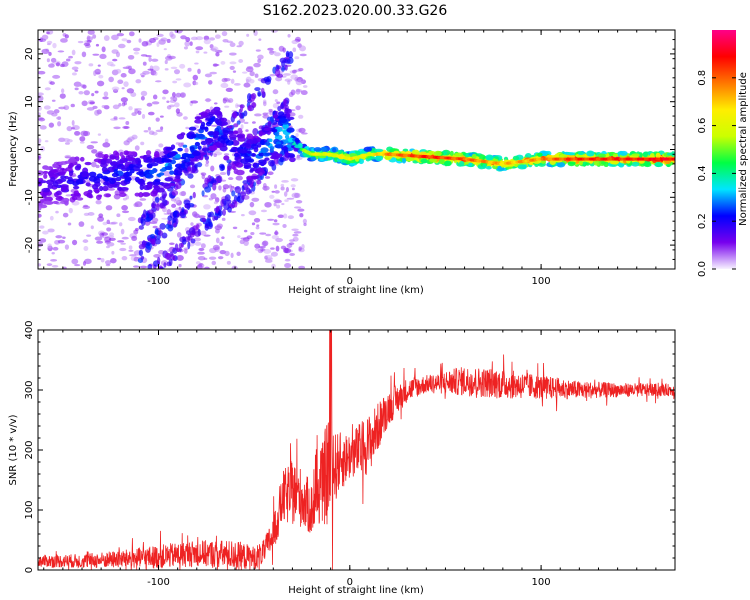 The height and width of the screenshot is (600, 750). I want to click on colorbar-tick-label: 0.2, so click(702, 221).